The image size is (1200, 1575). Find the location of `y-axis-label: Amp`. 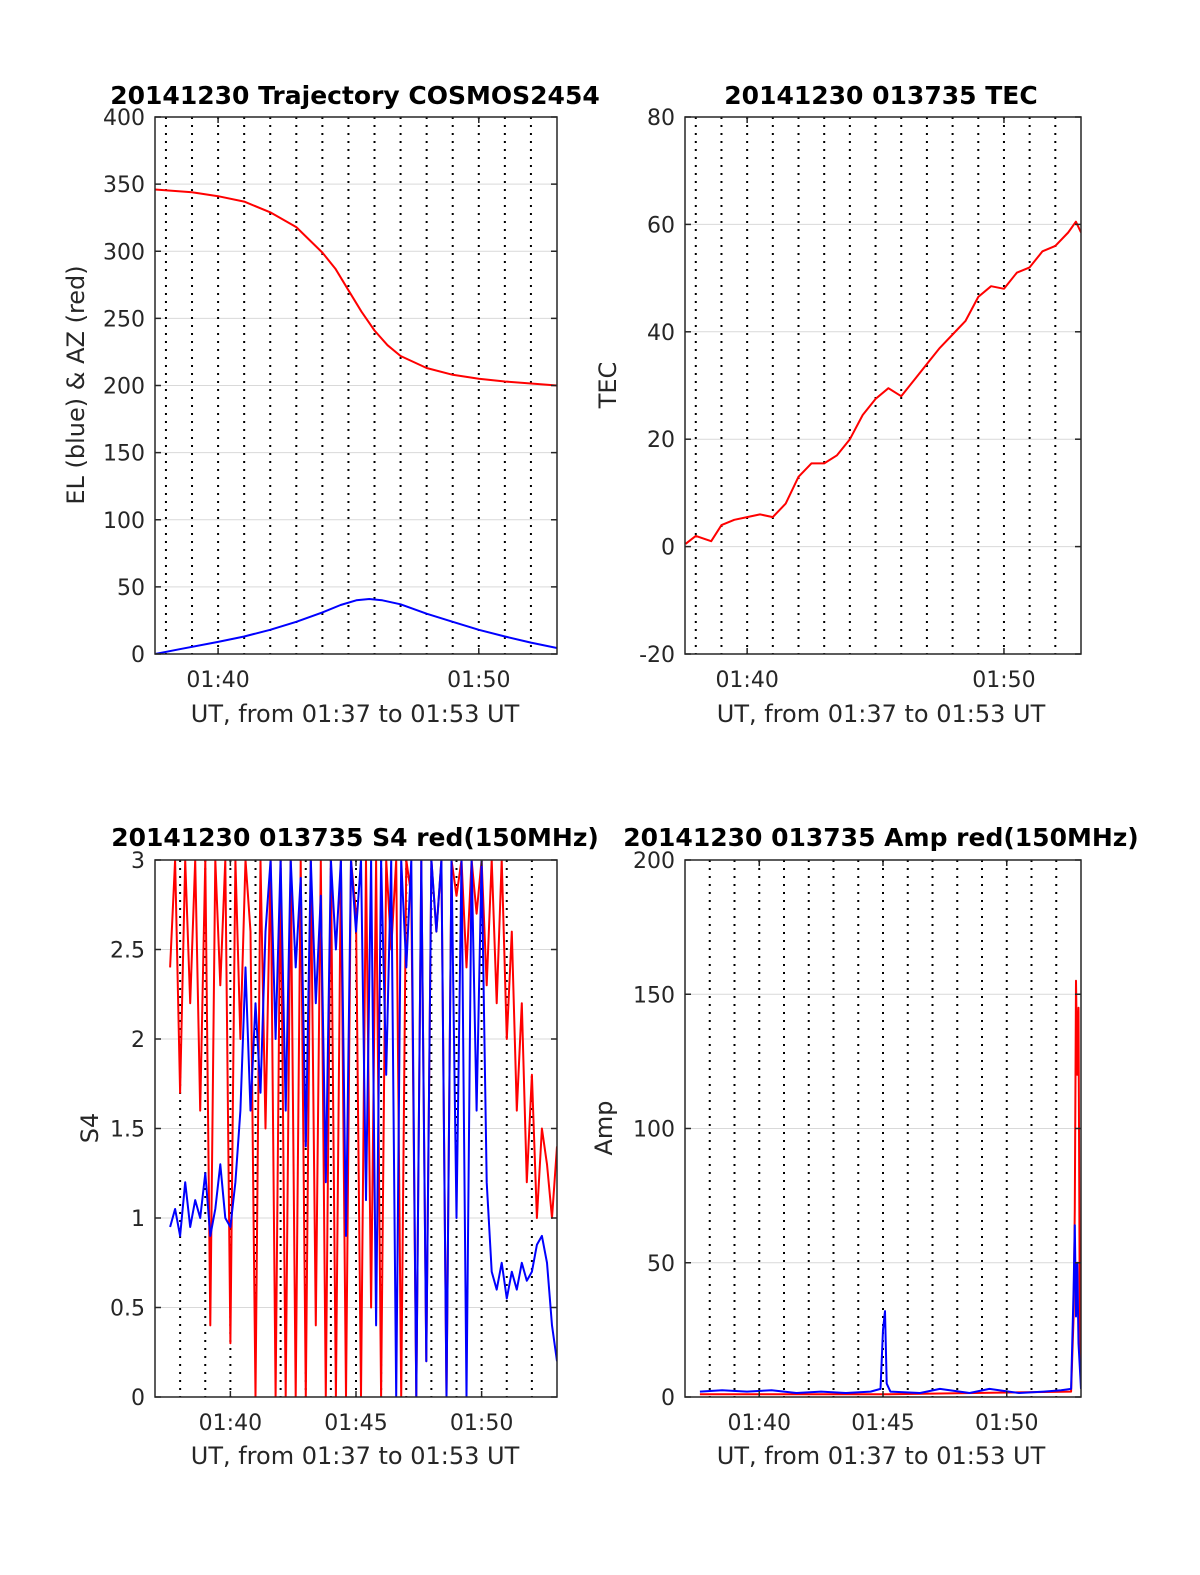

y-axis-label: Amp is located at coordinates (604, 1127).